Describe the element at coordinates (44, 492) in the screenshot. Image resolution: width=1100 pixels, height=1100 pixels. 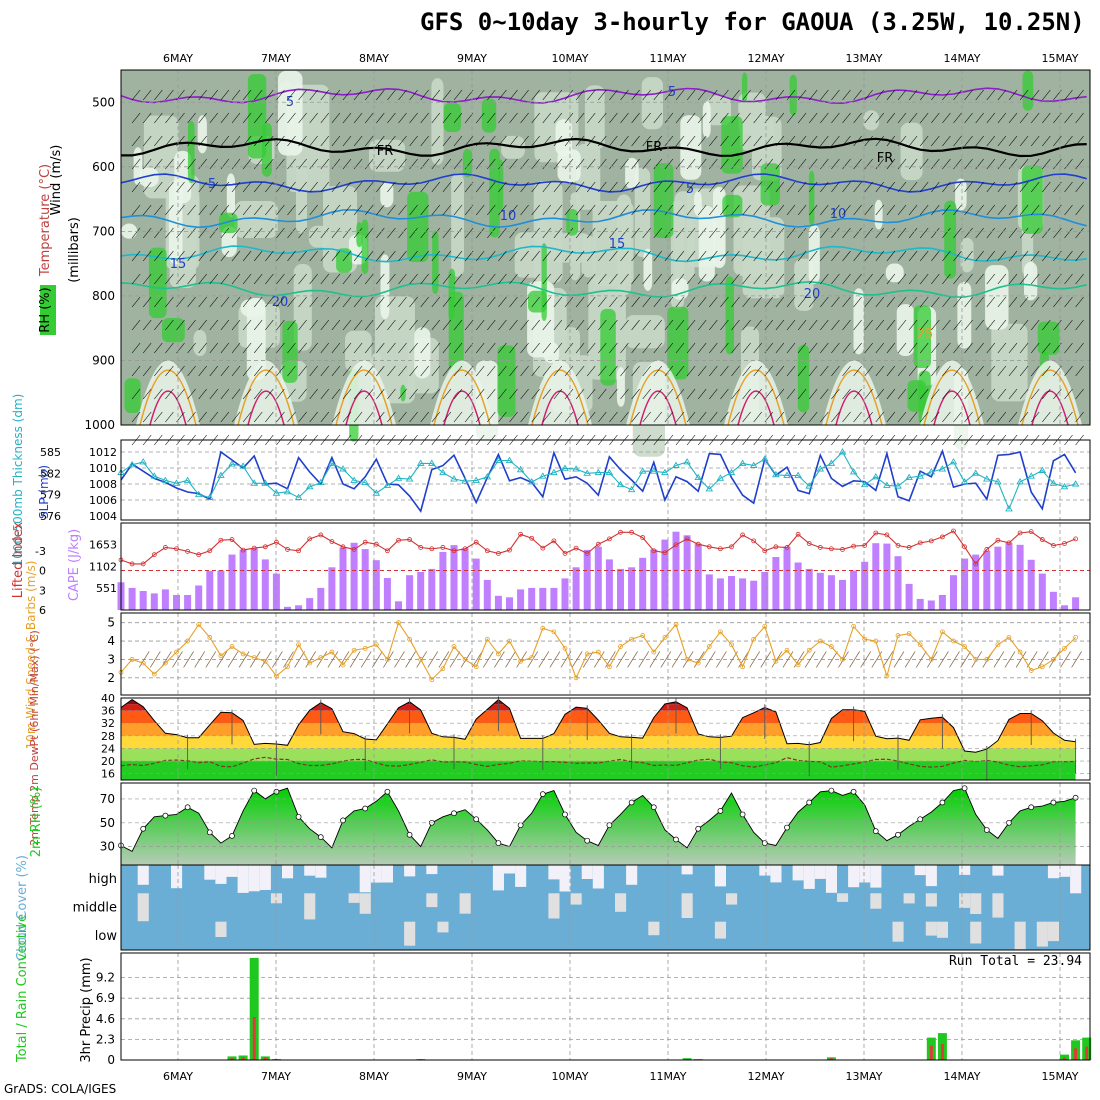
I see `slp-axis-label: SLP (mb)` at that location.